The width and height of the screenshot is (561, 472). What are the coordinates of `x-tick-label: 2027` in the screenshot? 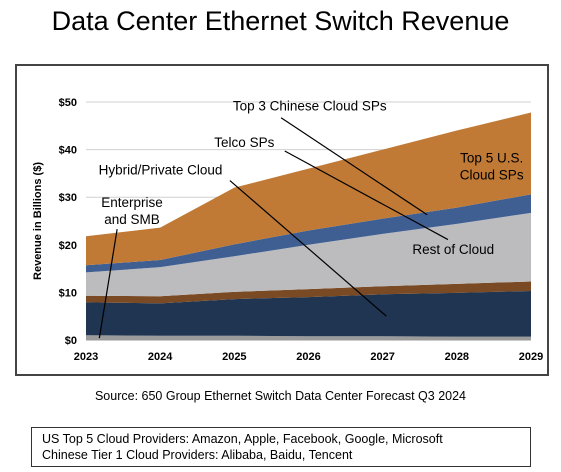 It's located at (382, 357).